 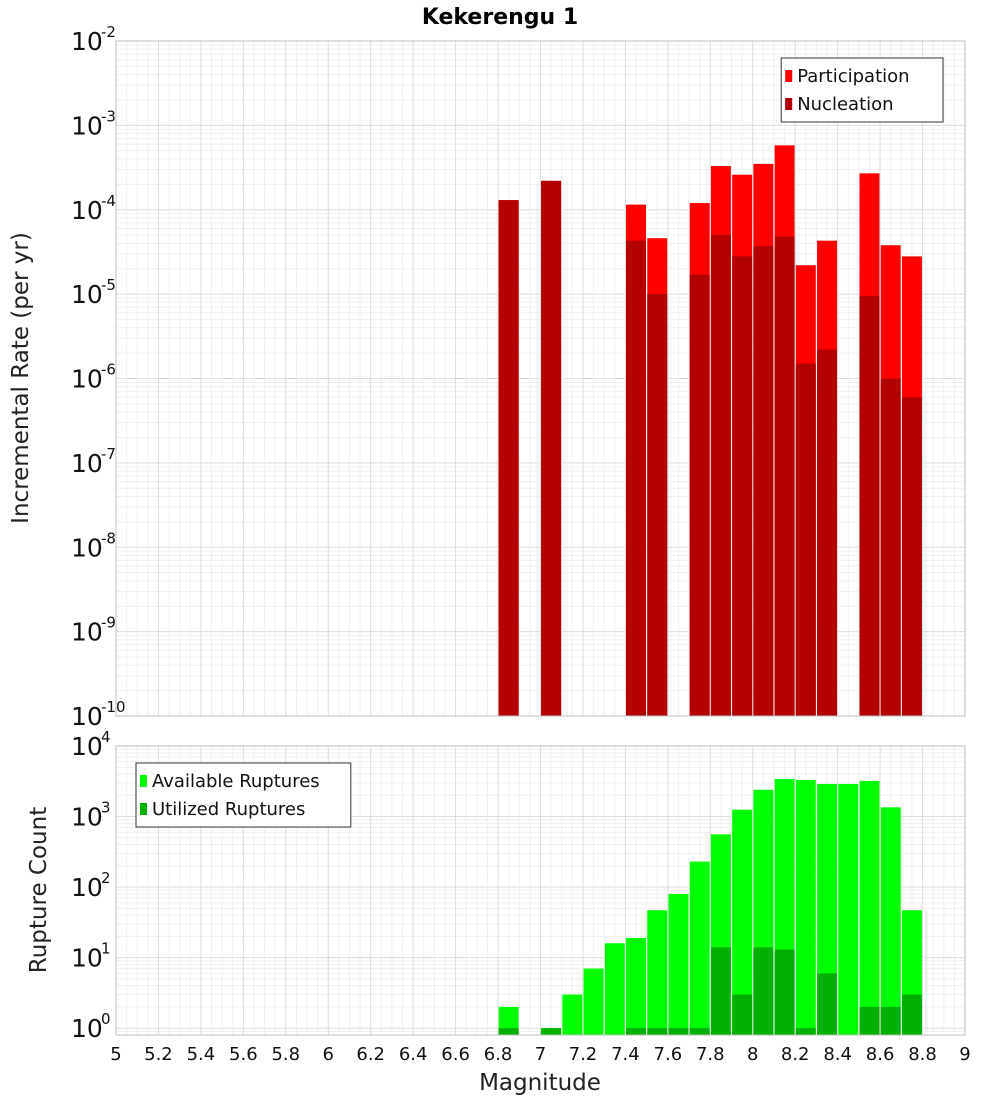 What do you see at coordinates (583, 1054) in the screenshot?
I see `x-tick-label: 7.2` at bounding box center [583, 1054].